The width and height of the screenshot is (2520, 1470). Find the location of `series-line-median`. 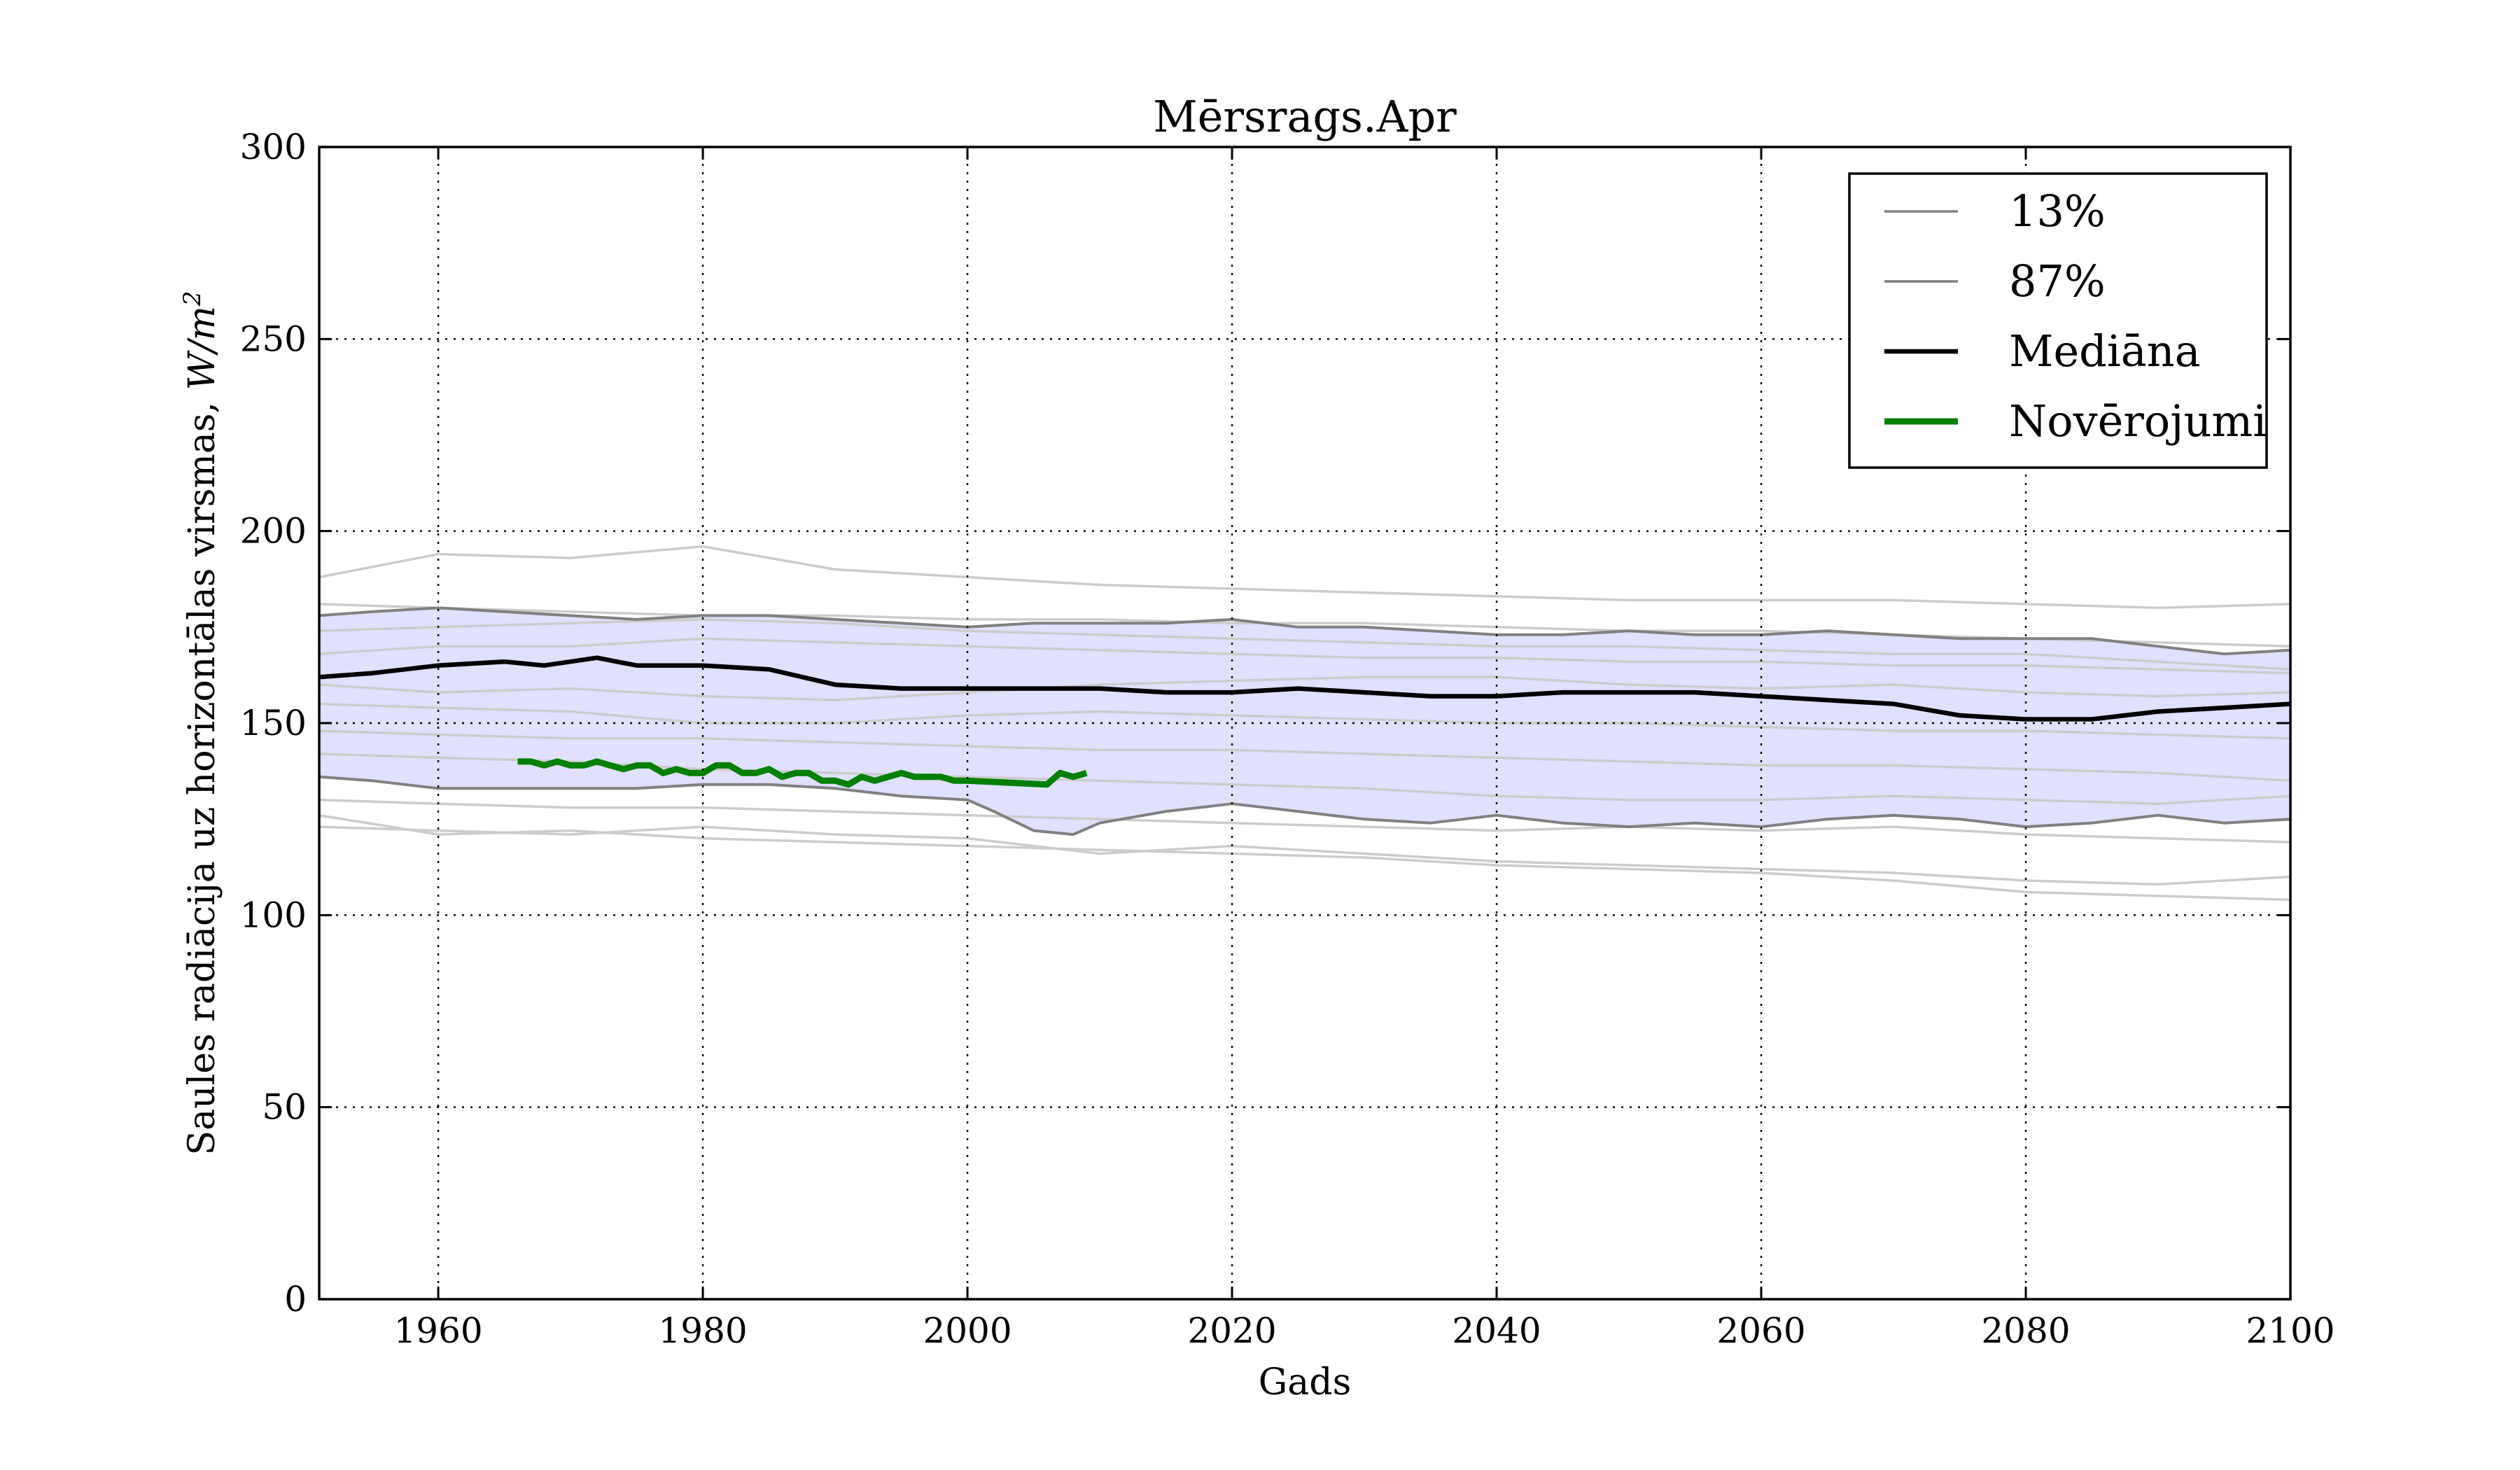

series-line-median is located at coordinates (1304, 688).